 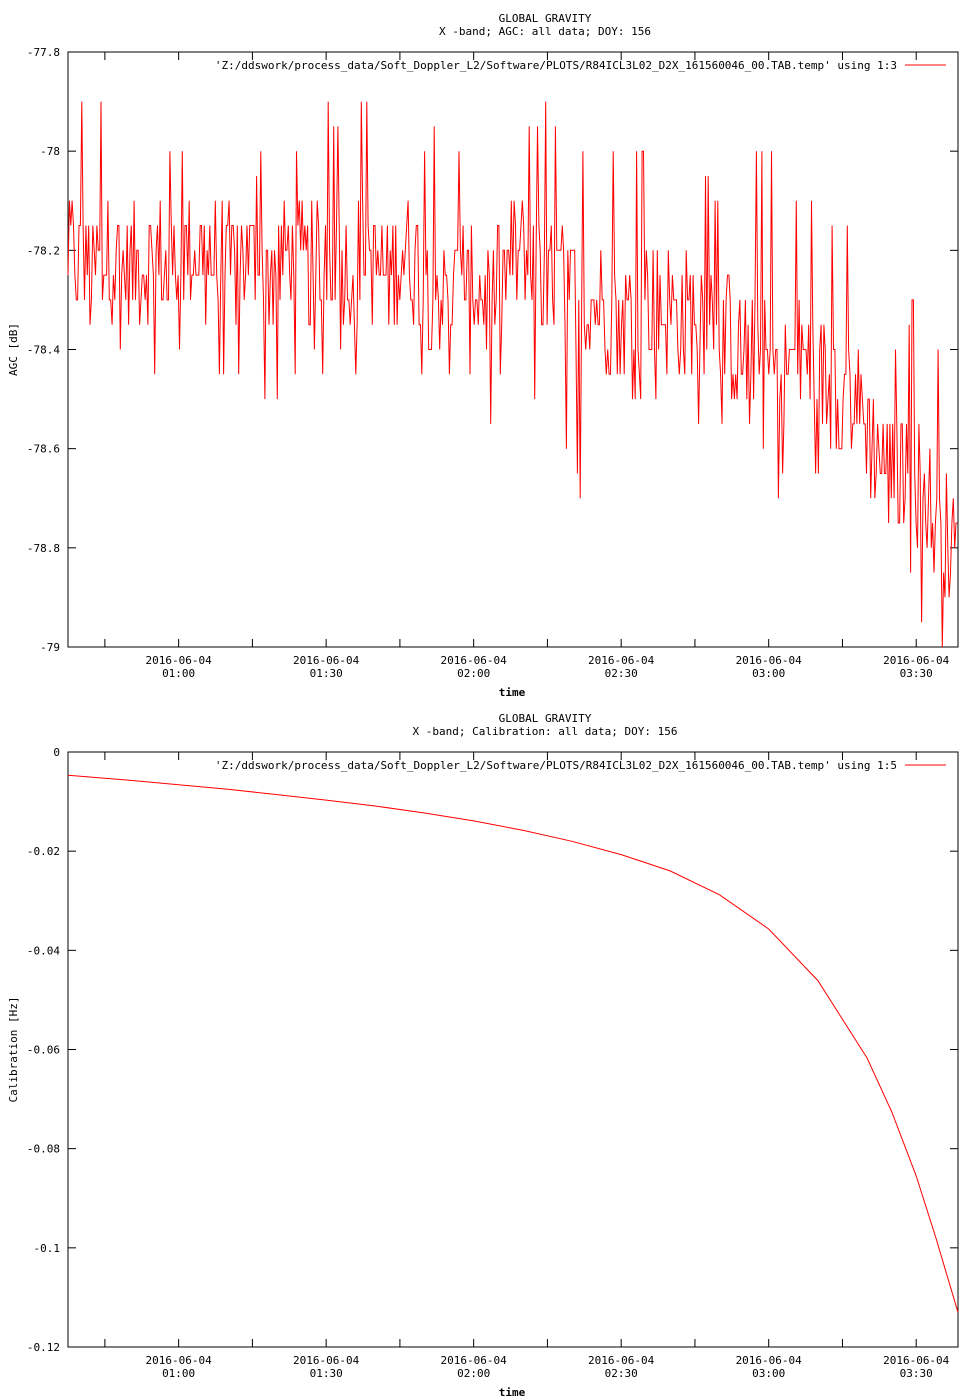 What do you see at coordinates (47, 1248) in the screenshot?
I see `y-tick-label: -0.1` at bounding box center [47, 1248].